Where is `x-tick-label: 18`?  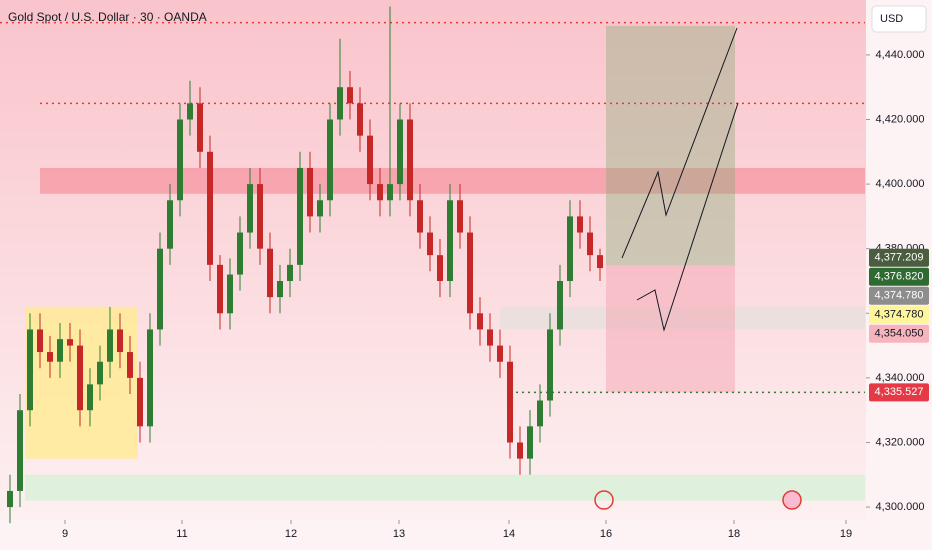 x-tick-label: 18 is located at coordinates (734, 534).